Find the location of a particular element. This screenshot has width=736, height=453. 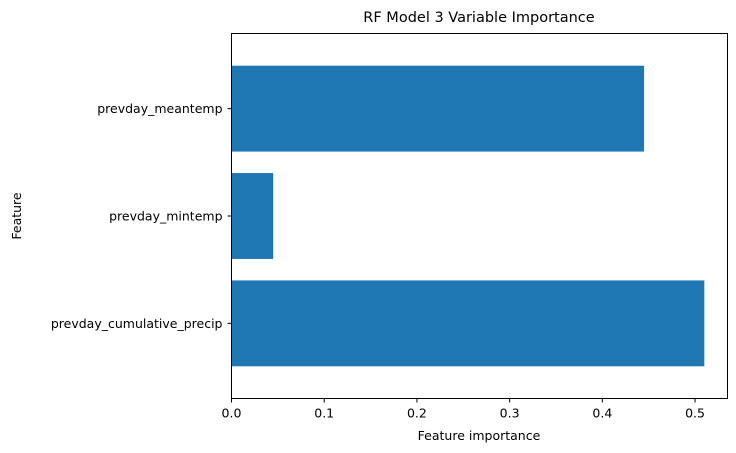

x-ticks-group: 0.0 0.1 0.2 0.3 0.4 0.5 is located at coordinates (463, 409).